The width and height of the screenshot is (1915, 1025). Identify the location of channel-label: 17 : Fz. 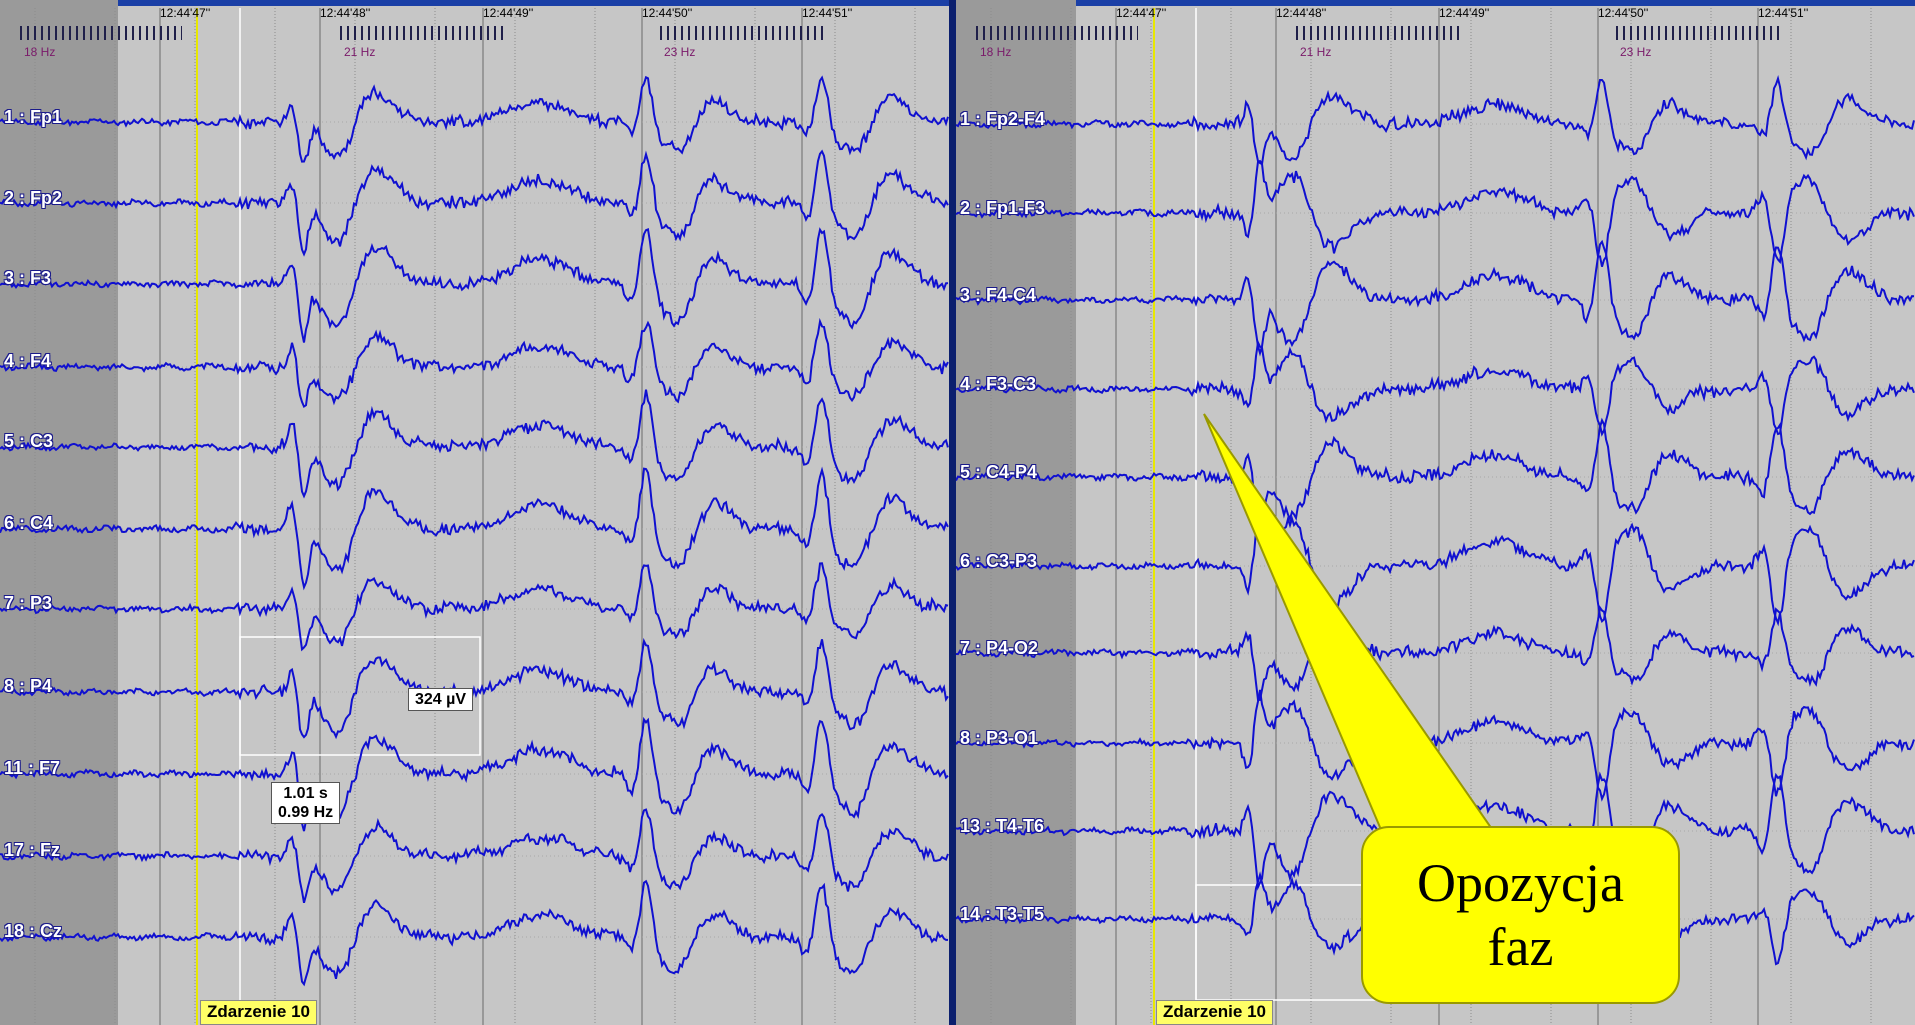
(32, 850).